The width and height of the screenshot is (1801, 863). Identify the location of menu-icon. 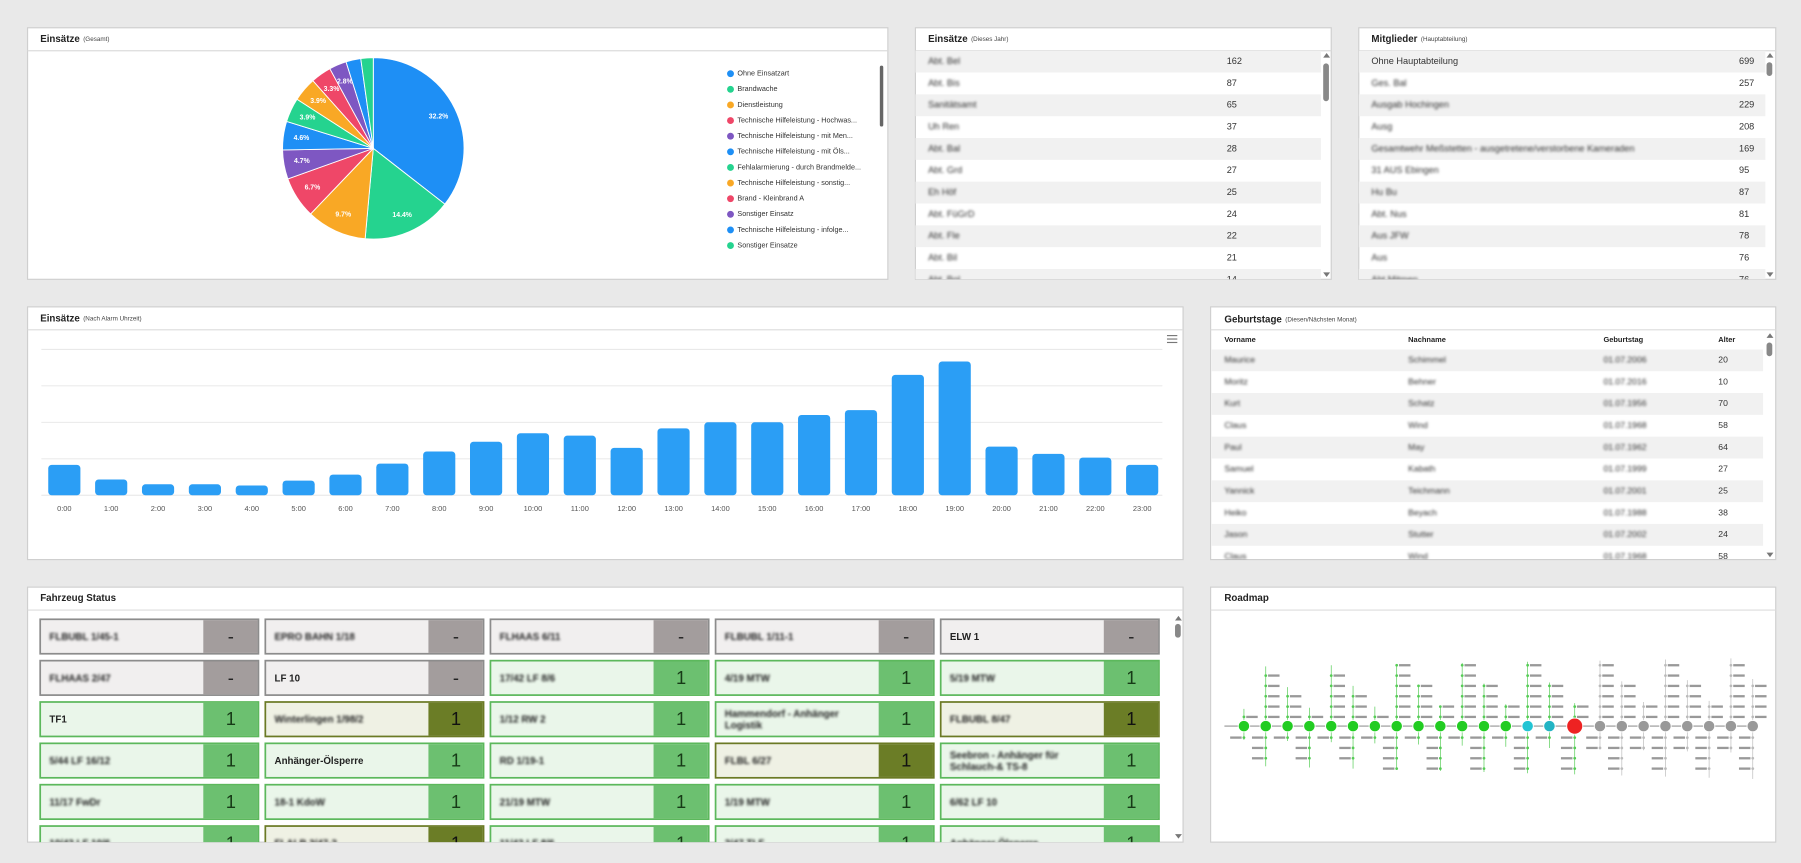
(1172, 339).